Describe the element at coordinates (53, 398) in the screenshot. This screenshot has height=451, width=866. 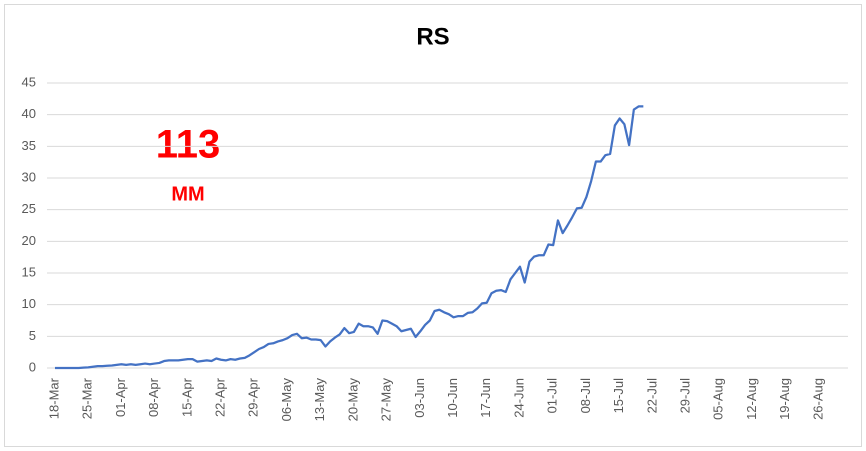
I see `x-tick-label: 18-Mar` at that location.